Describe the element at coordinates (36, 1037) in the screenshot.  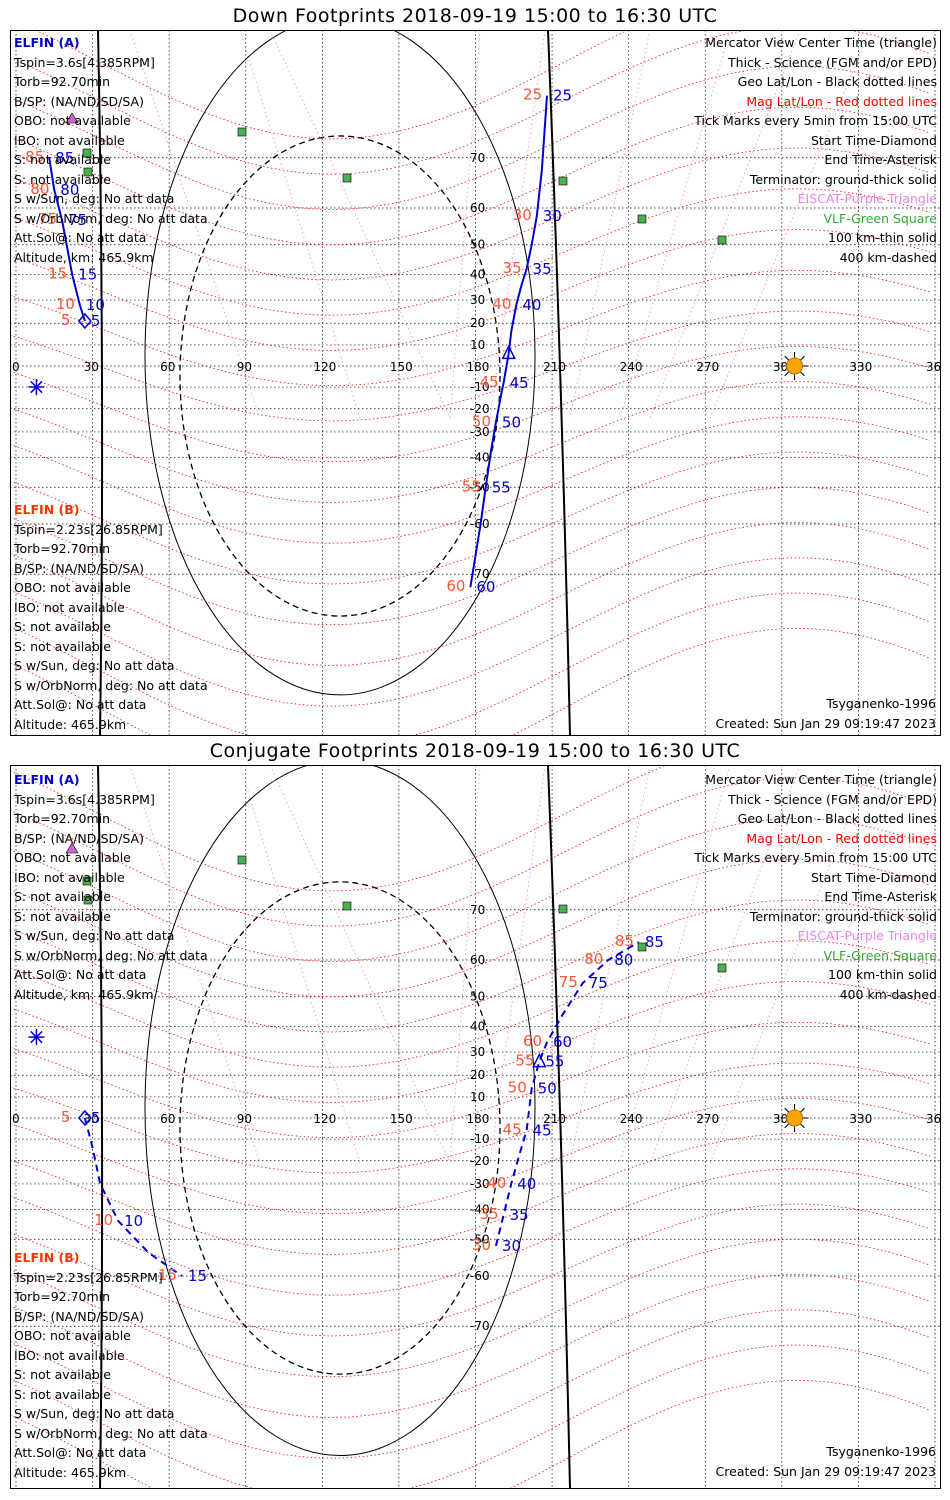
I see `asterisk-stroke` at that location.